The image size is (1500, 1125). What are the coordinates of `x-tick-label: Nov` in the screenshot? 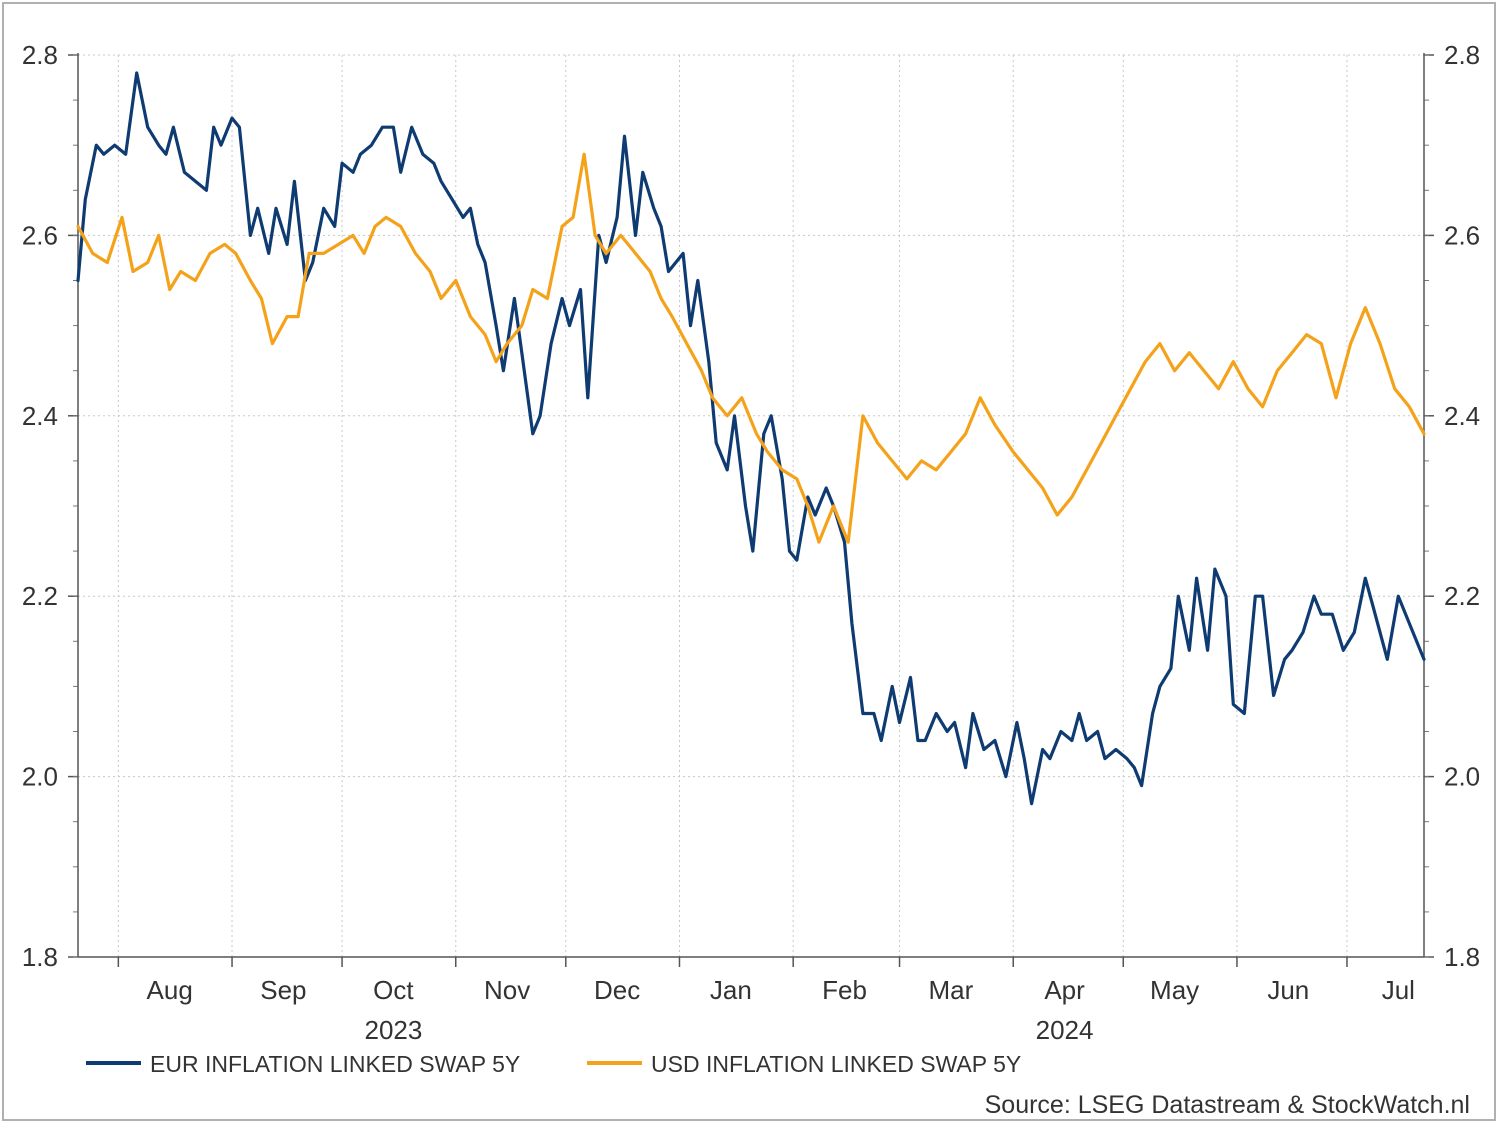 It's located at (507, 990).